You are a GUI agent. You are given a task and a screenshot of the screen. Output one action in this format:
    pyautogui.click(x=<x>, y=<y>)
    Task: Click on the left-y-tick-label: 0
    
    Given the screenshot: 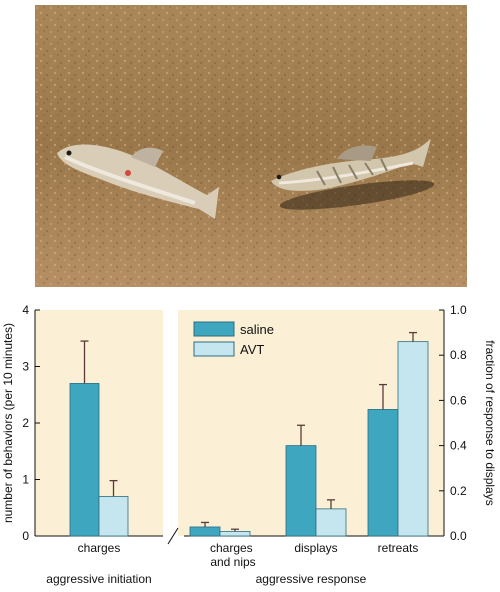 What is the action you would take?
    pyautogui.click(x=25, y=536)
    